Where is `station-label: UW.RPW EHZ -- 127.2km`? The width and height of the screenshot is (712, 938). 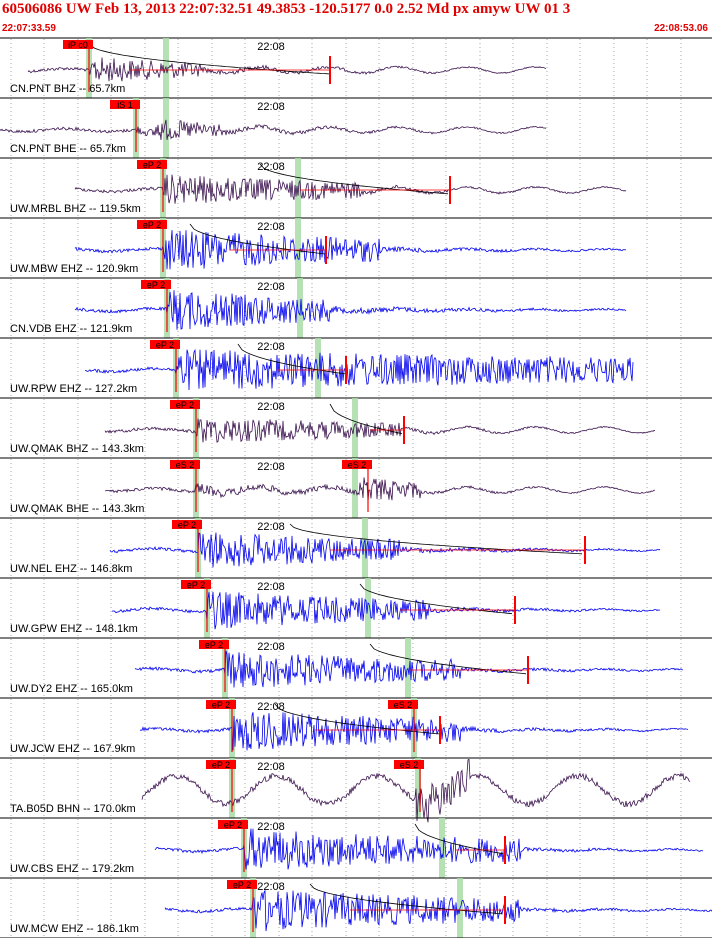
station-label: UW.RPW EHZ -- 127.2km is located at coordinates (73, 389).